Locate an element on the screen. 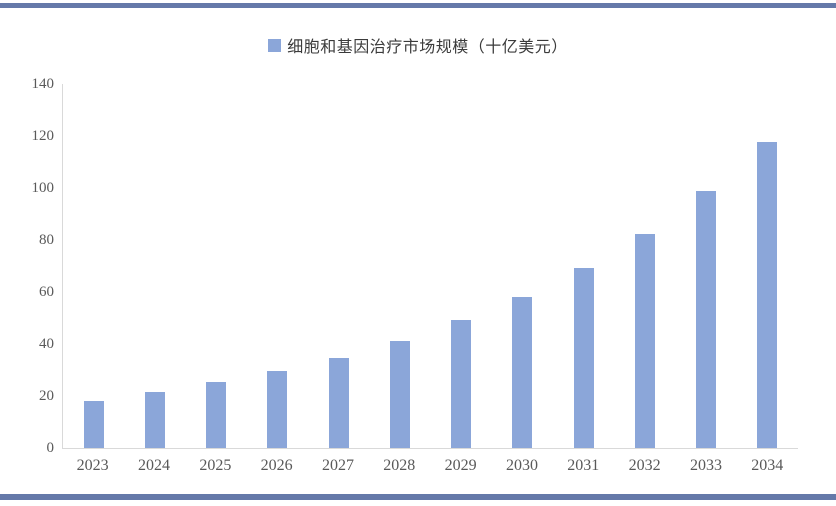 The image size is (836, 506). x-axis-label: 2029 is located at coordinates (460, 465).